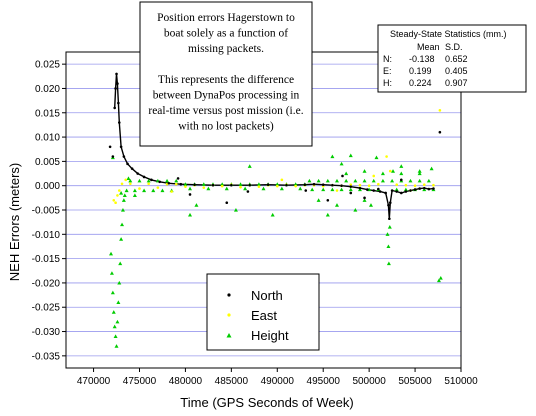  I want to click on y-tick-label: 0.005, so click(47, 162).